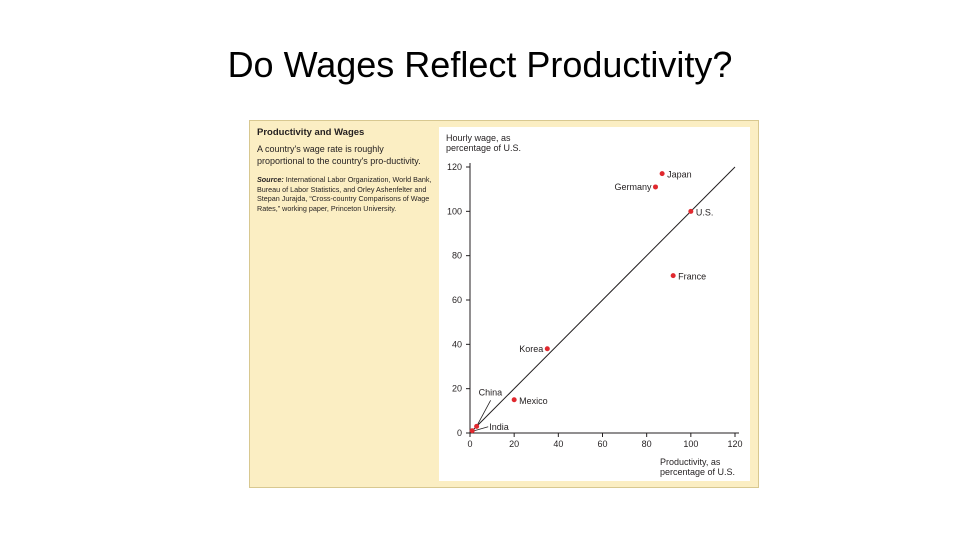 The image size is (960, 540). What do you see at coordinates (633, 187) in the screenshot?
I see `point-label-germany: Germany` at bounding box center [633, 187].